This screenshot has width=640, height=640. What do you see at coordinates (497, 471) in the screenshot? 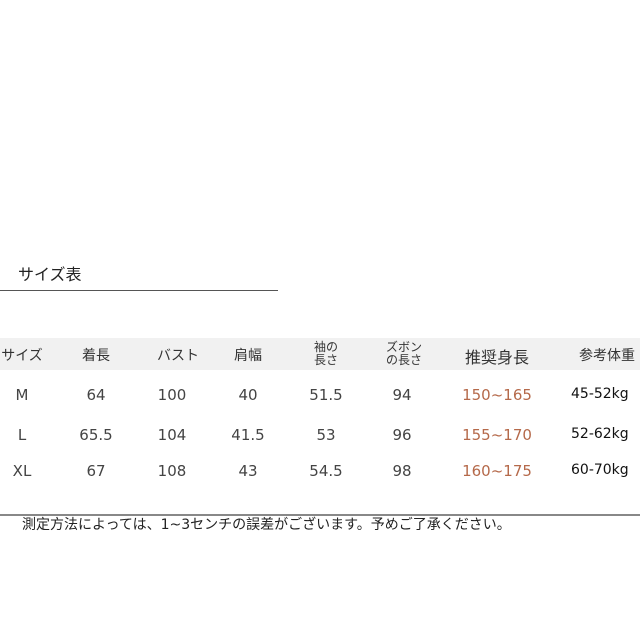
I see `cell-height: 160~175` at bounding box center [497, 471].